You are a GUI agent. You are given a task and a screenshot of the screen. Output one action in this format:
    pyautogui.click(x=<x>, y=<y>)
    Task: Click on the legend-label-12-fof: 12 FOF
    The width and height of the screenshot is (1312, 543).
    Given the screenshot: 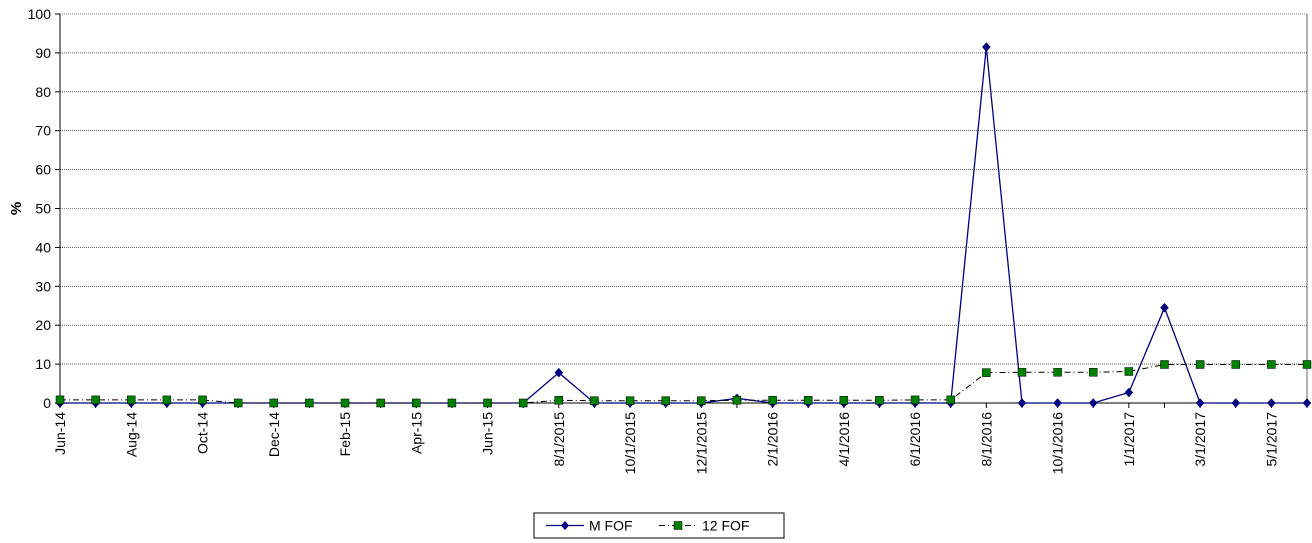 What is the action you would take?
    pyautogui.click(x=725, y=526)
    